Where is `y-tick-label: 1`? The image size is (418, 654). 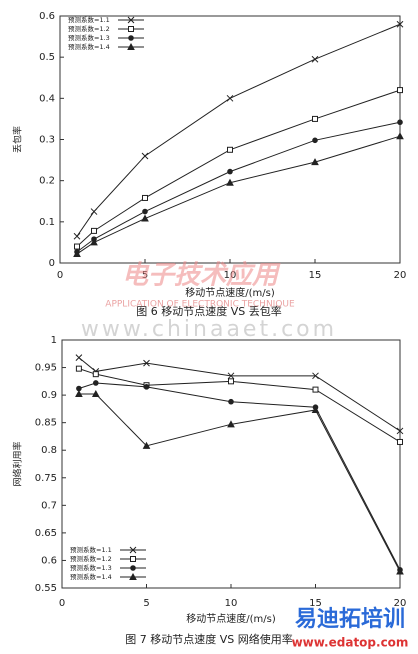 y-tick-label: 1 is located at coordinates (54, 340).